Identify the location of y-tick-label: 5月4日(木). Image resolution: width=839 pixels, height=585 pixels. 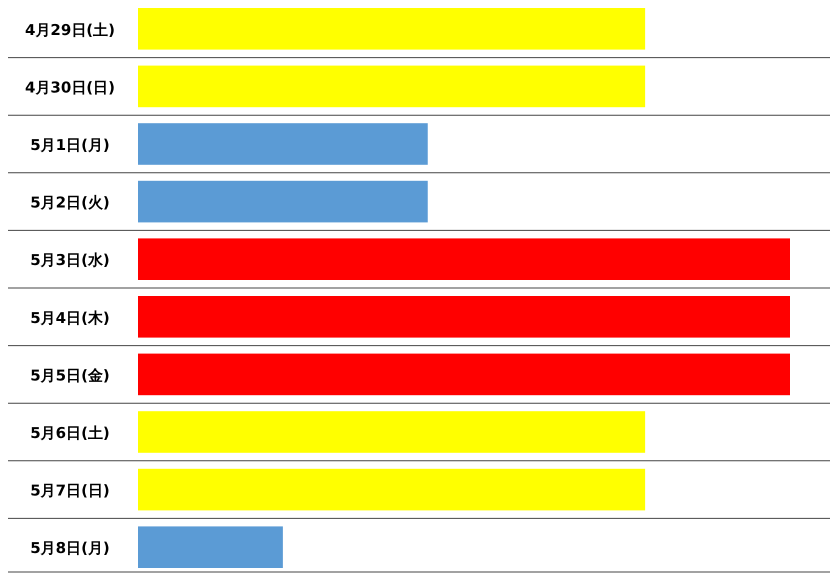
(70, 317).